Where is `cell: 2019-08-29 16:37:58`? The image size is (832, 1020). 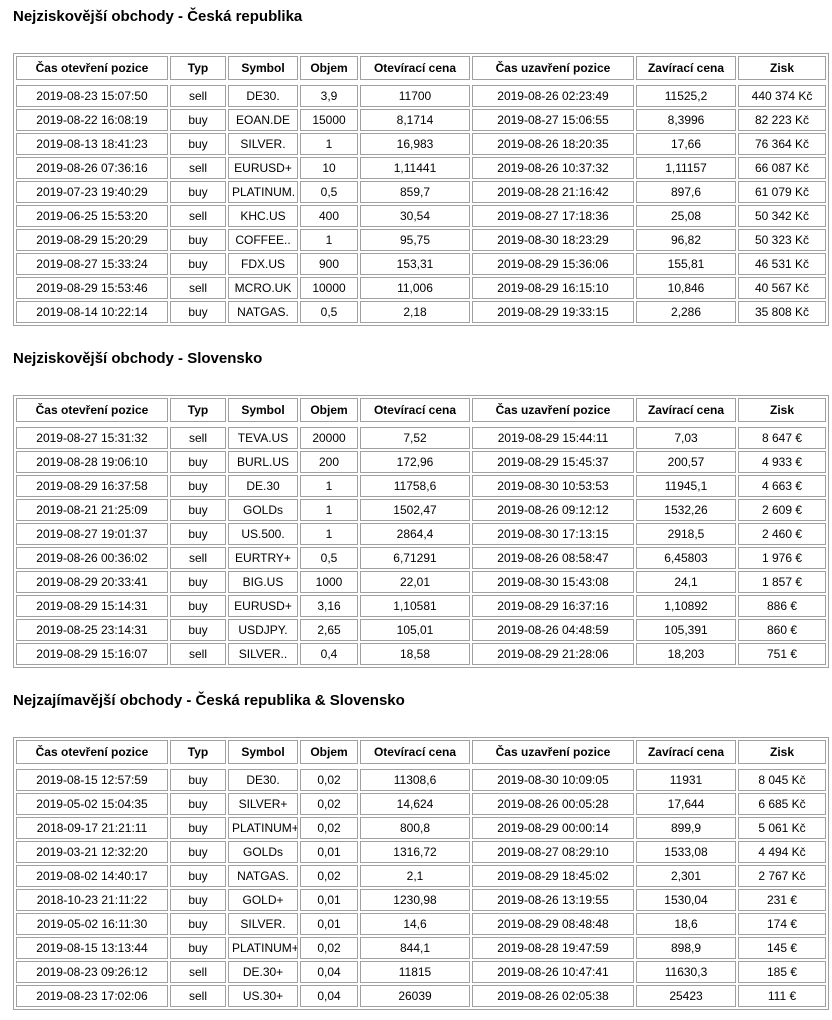
cell: 2019-08-29 16:37:58 is located at coordinates (92, 486).